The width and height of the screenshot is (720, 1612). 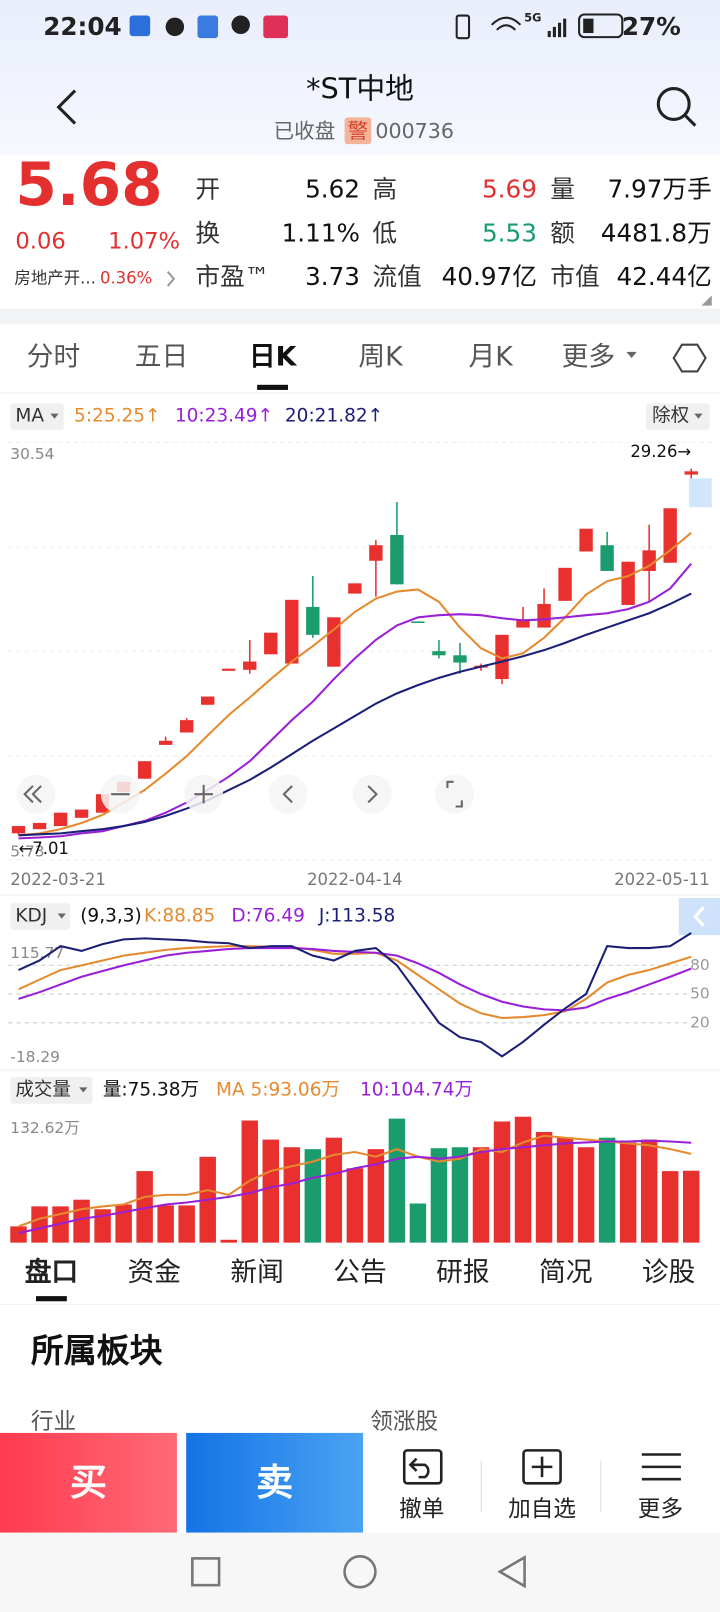 What do you see at coordinates (278, 1089) in the screenshot?
I see `volume-legend: MA 5:93.06万` at bounding box center [278, 1089].